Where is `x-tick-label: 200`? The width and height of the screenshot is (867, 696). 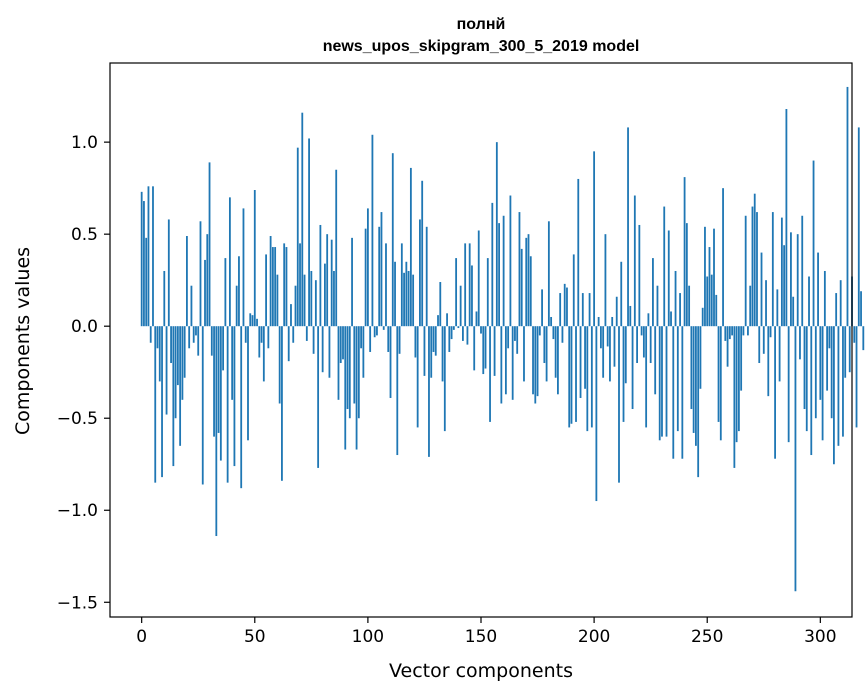
x-tick-label: 200 is located at coordinates (594, 637).